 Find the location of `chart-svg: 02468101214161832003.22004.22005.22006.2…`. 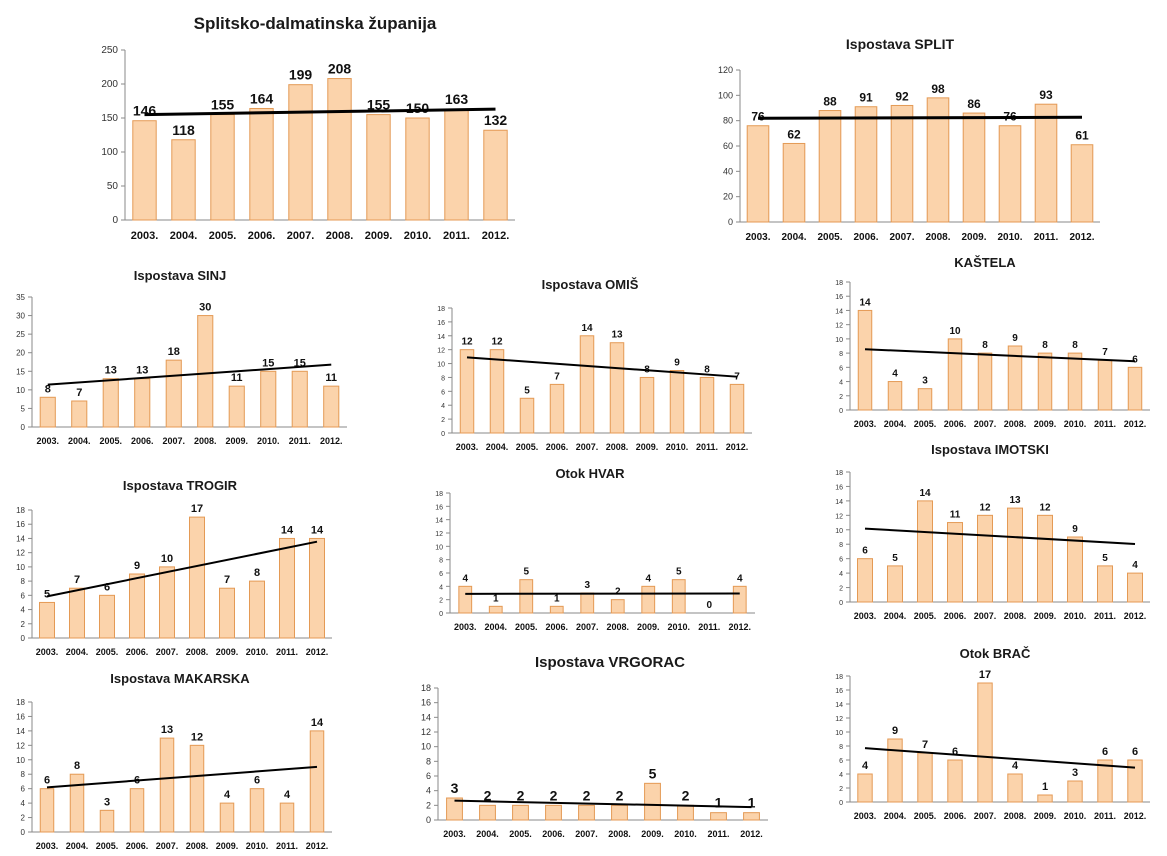

chart-svg: 02468101214161832003.22004.22005.22006.2… is located at coordinates (594, 761).